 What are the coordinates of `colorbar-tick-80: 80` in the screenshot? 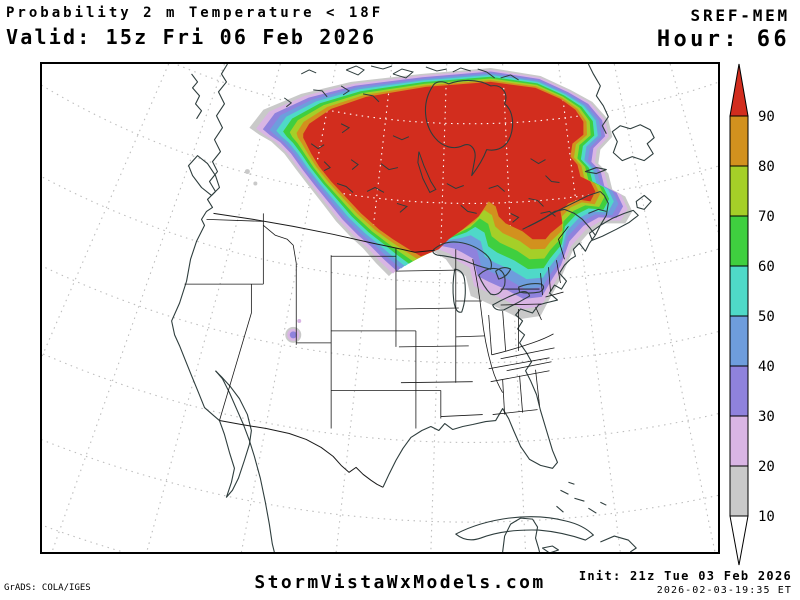 It's located at (766, 167).